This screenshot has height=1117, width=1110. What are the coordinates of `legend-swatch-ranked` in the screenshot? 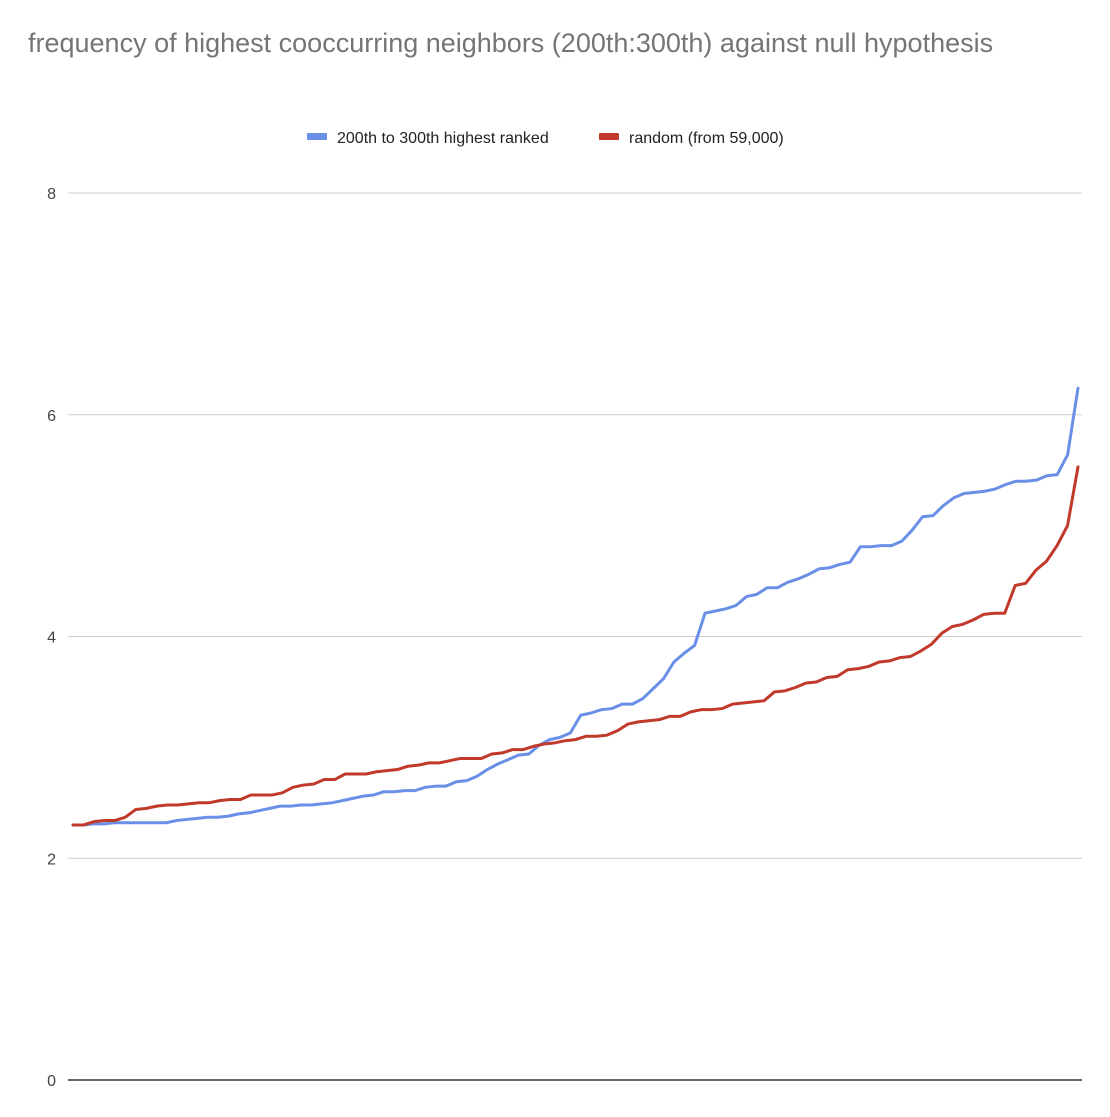 It's located at (317, 136).